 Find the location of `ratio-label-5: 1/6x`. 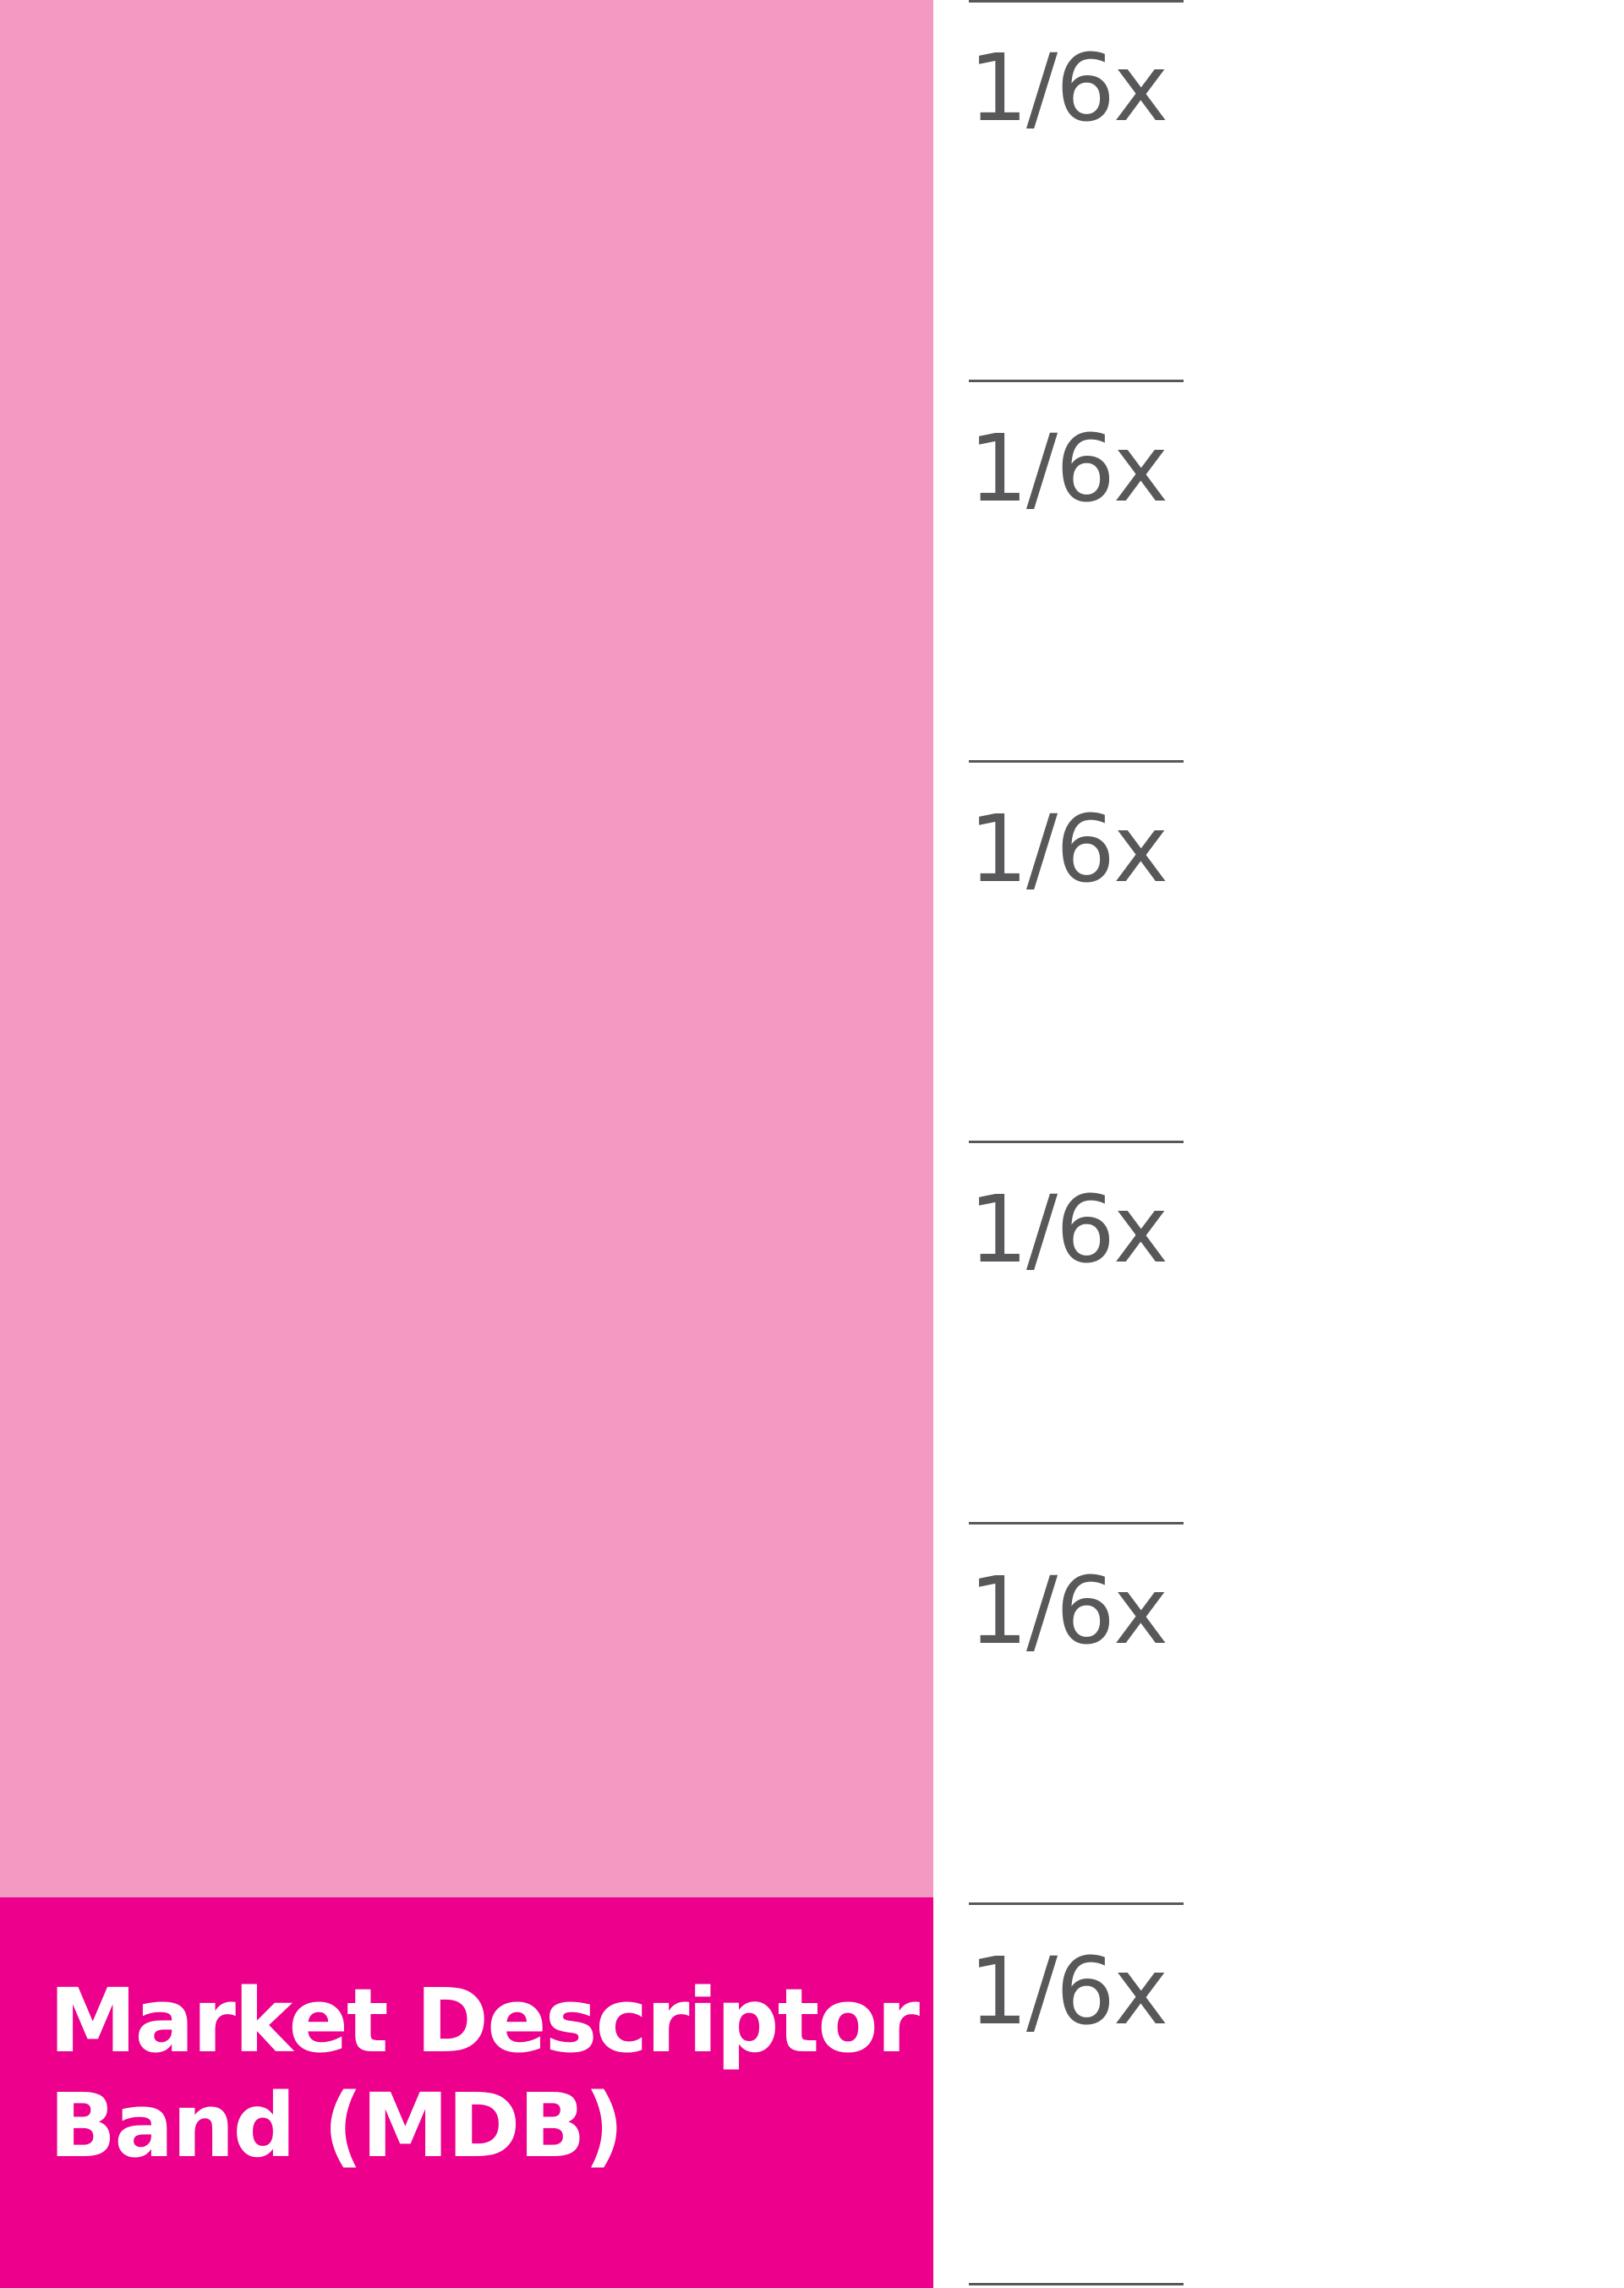

ratio-label-5: 1/6x is located at coordinates (1068, 1611).